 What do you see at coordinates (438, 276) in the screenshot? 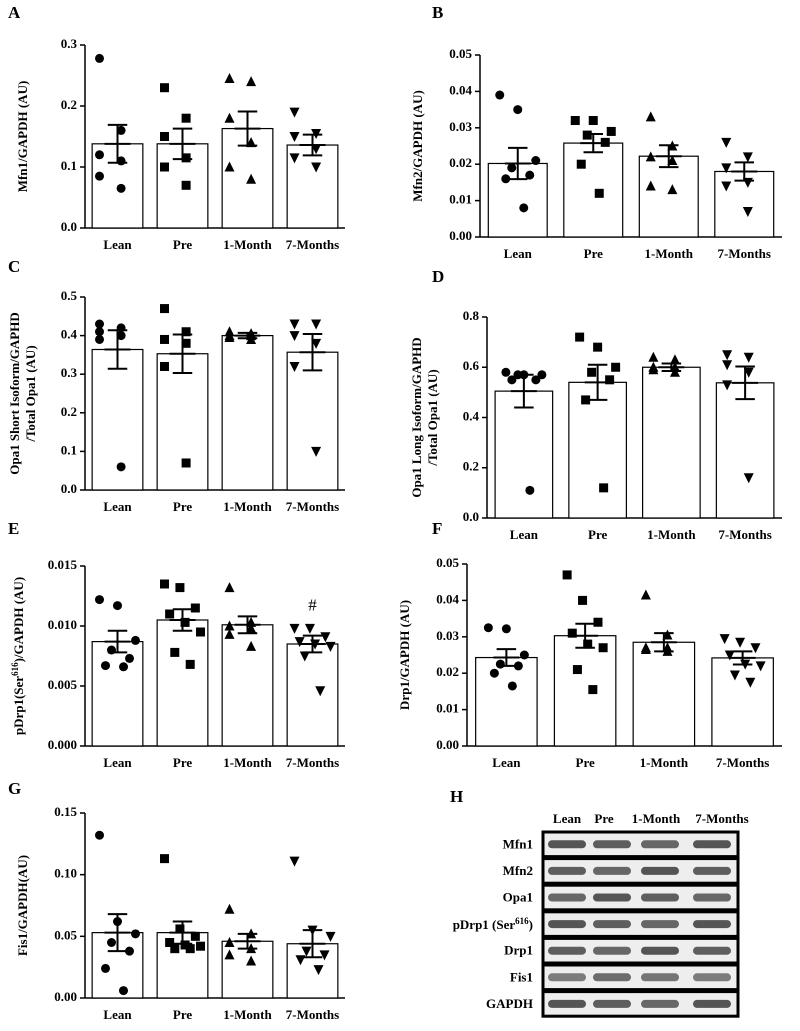
I see `panel-label: D` at bounding box center [438, 276].